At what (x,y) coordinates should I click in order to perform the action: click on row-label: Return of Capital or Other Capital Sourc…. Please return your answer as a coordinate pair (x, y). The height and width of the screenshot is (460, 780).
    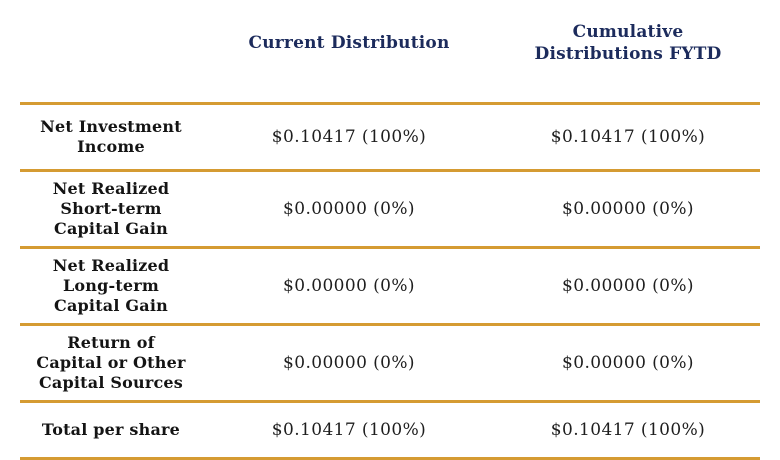
    Looking at the image, I should click on (111, 362).